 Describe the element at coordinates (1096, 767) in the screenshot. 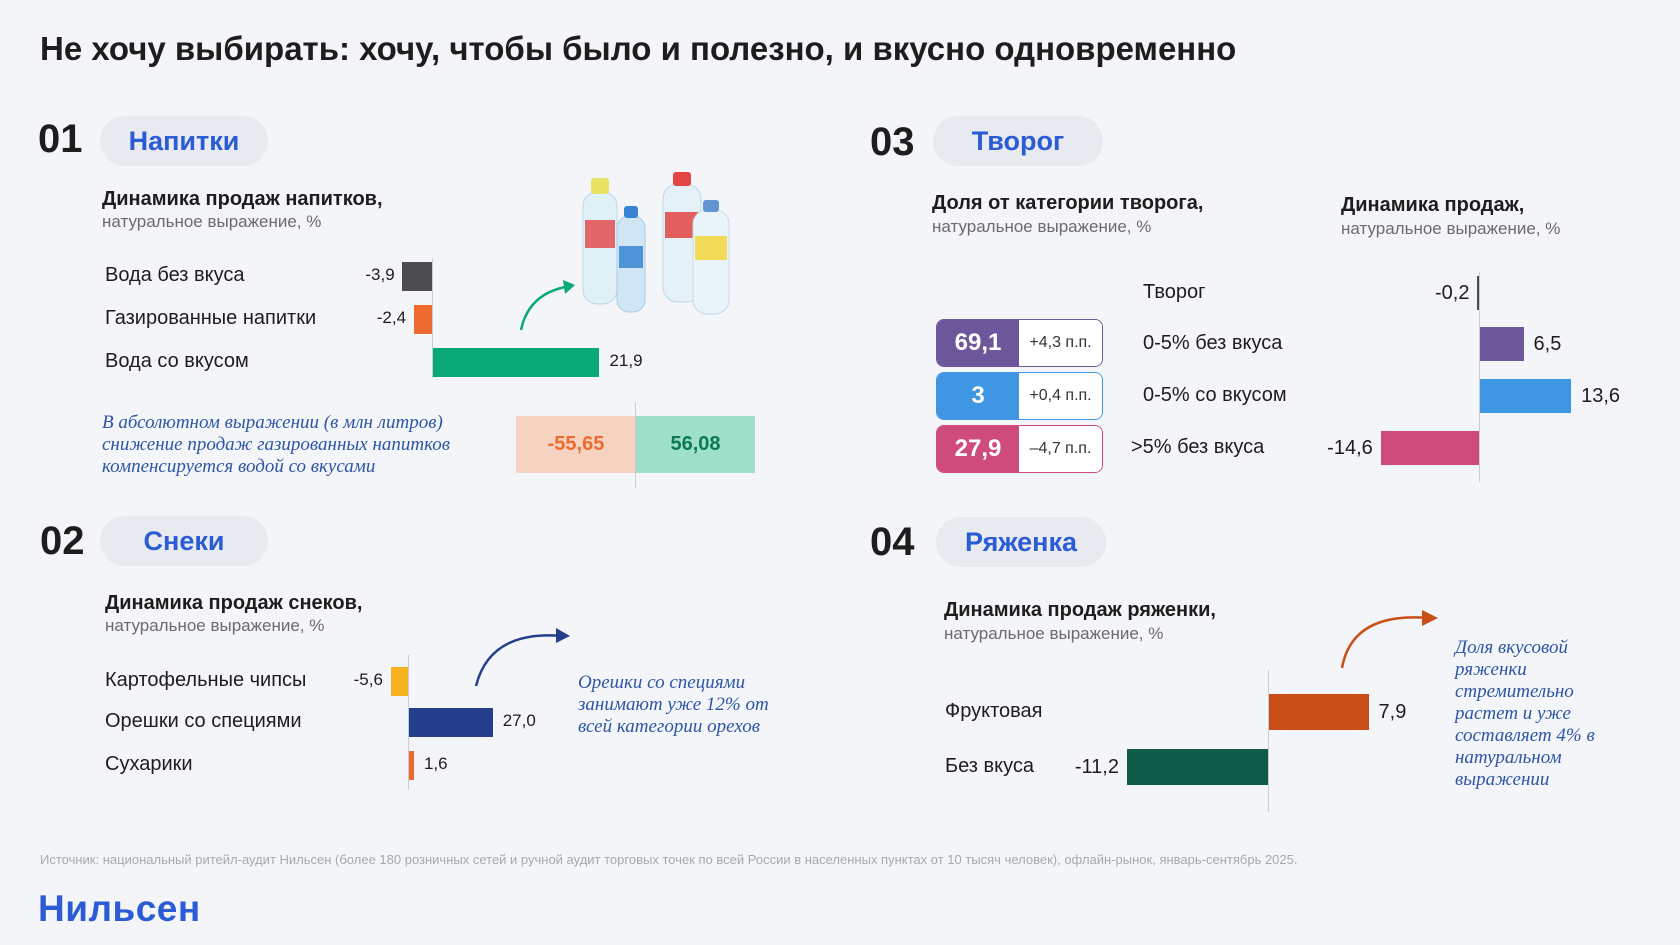

I see `data-label: -11,2` at that location.